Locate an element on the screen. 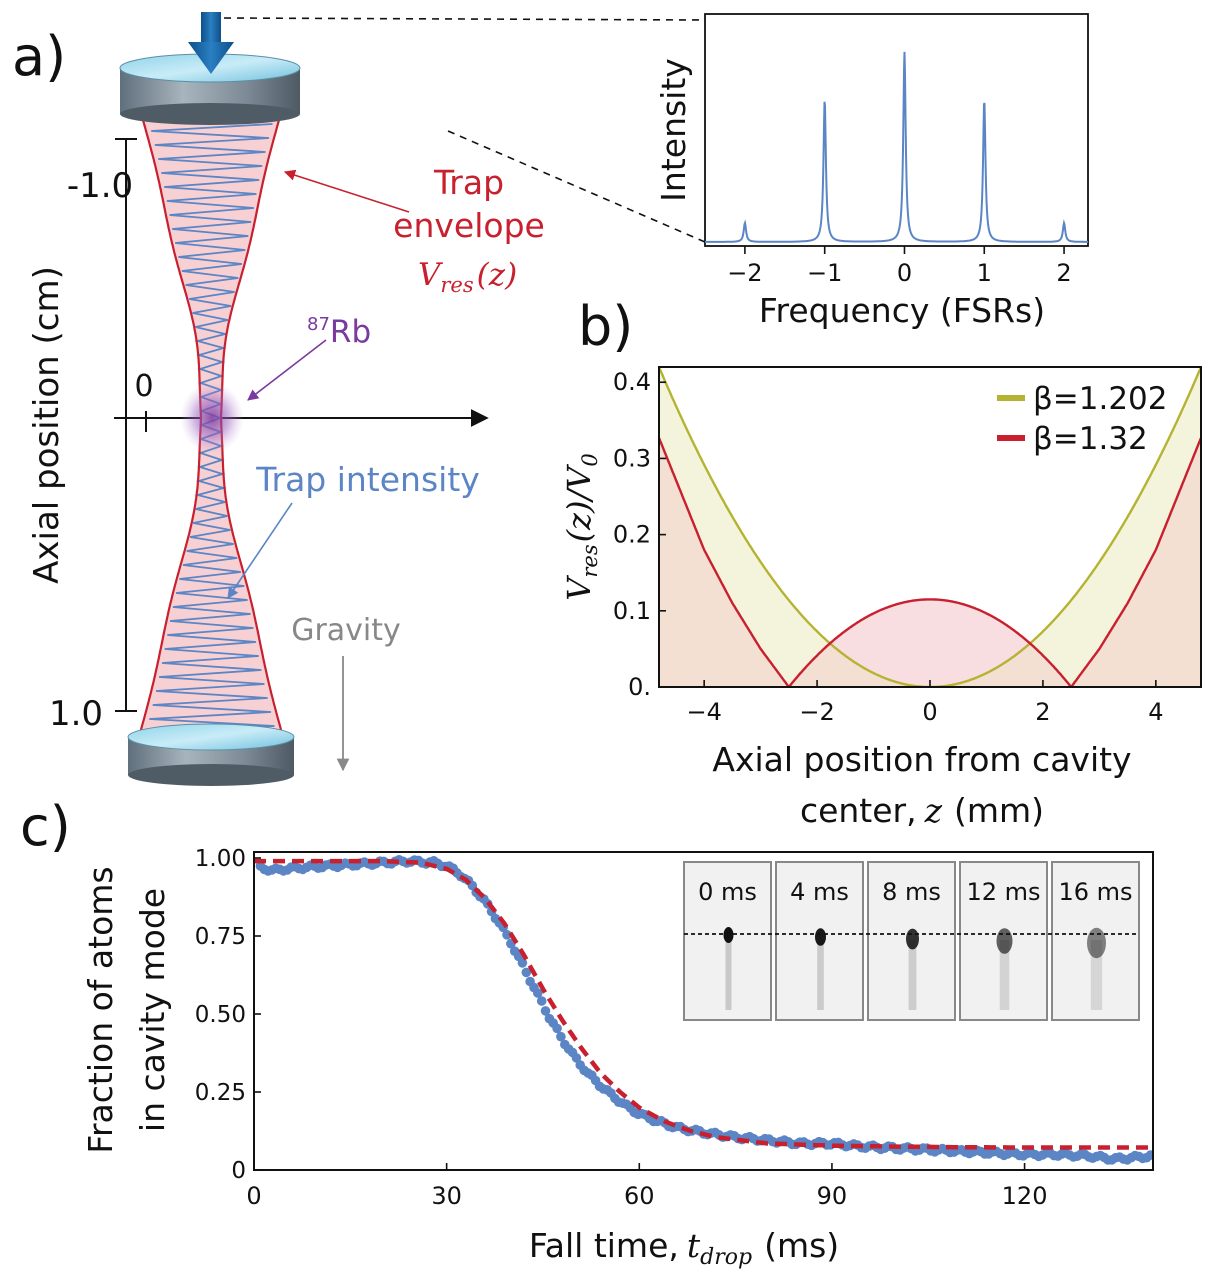 The width and height of the screenshot is (1215, 1275). plot-b-y-label-sub: res is located at coordinates (590, 560).